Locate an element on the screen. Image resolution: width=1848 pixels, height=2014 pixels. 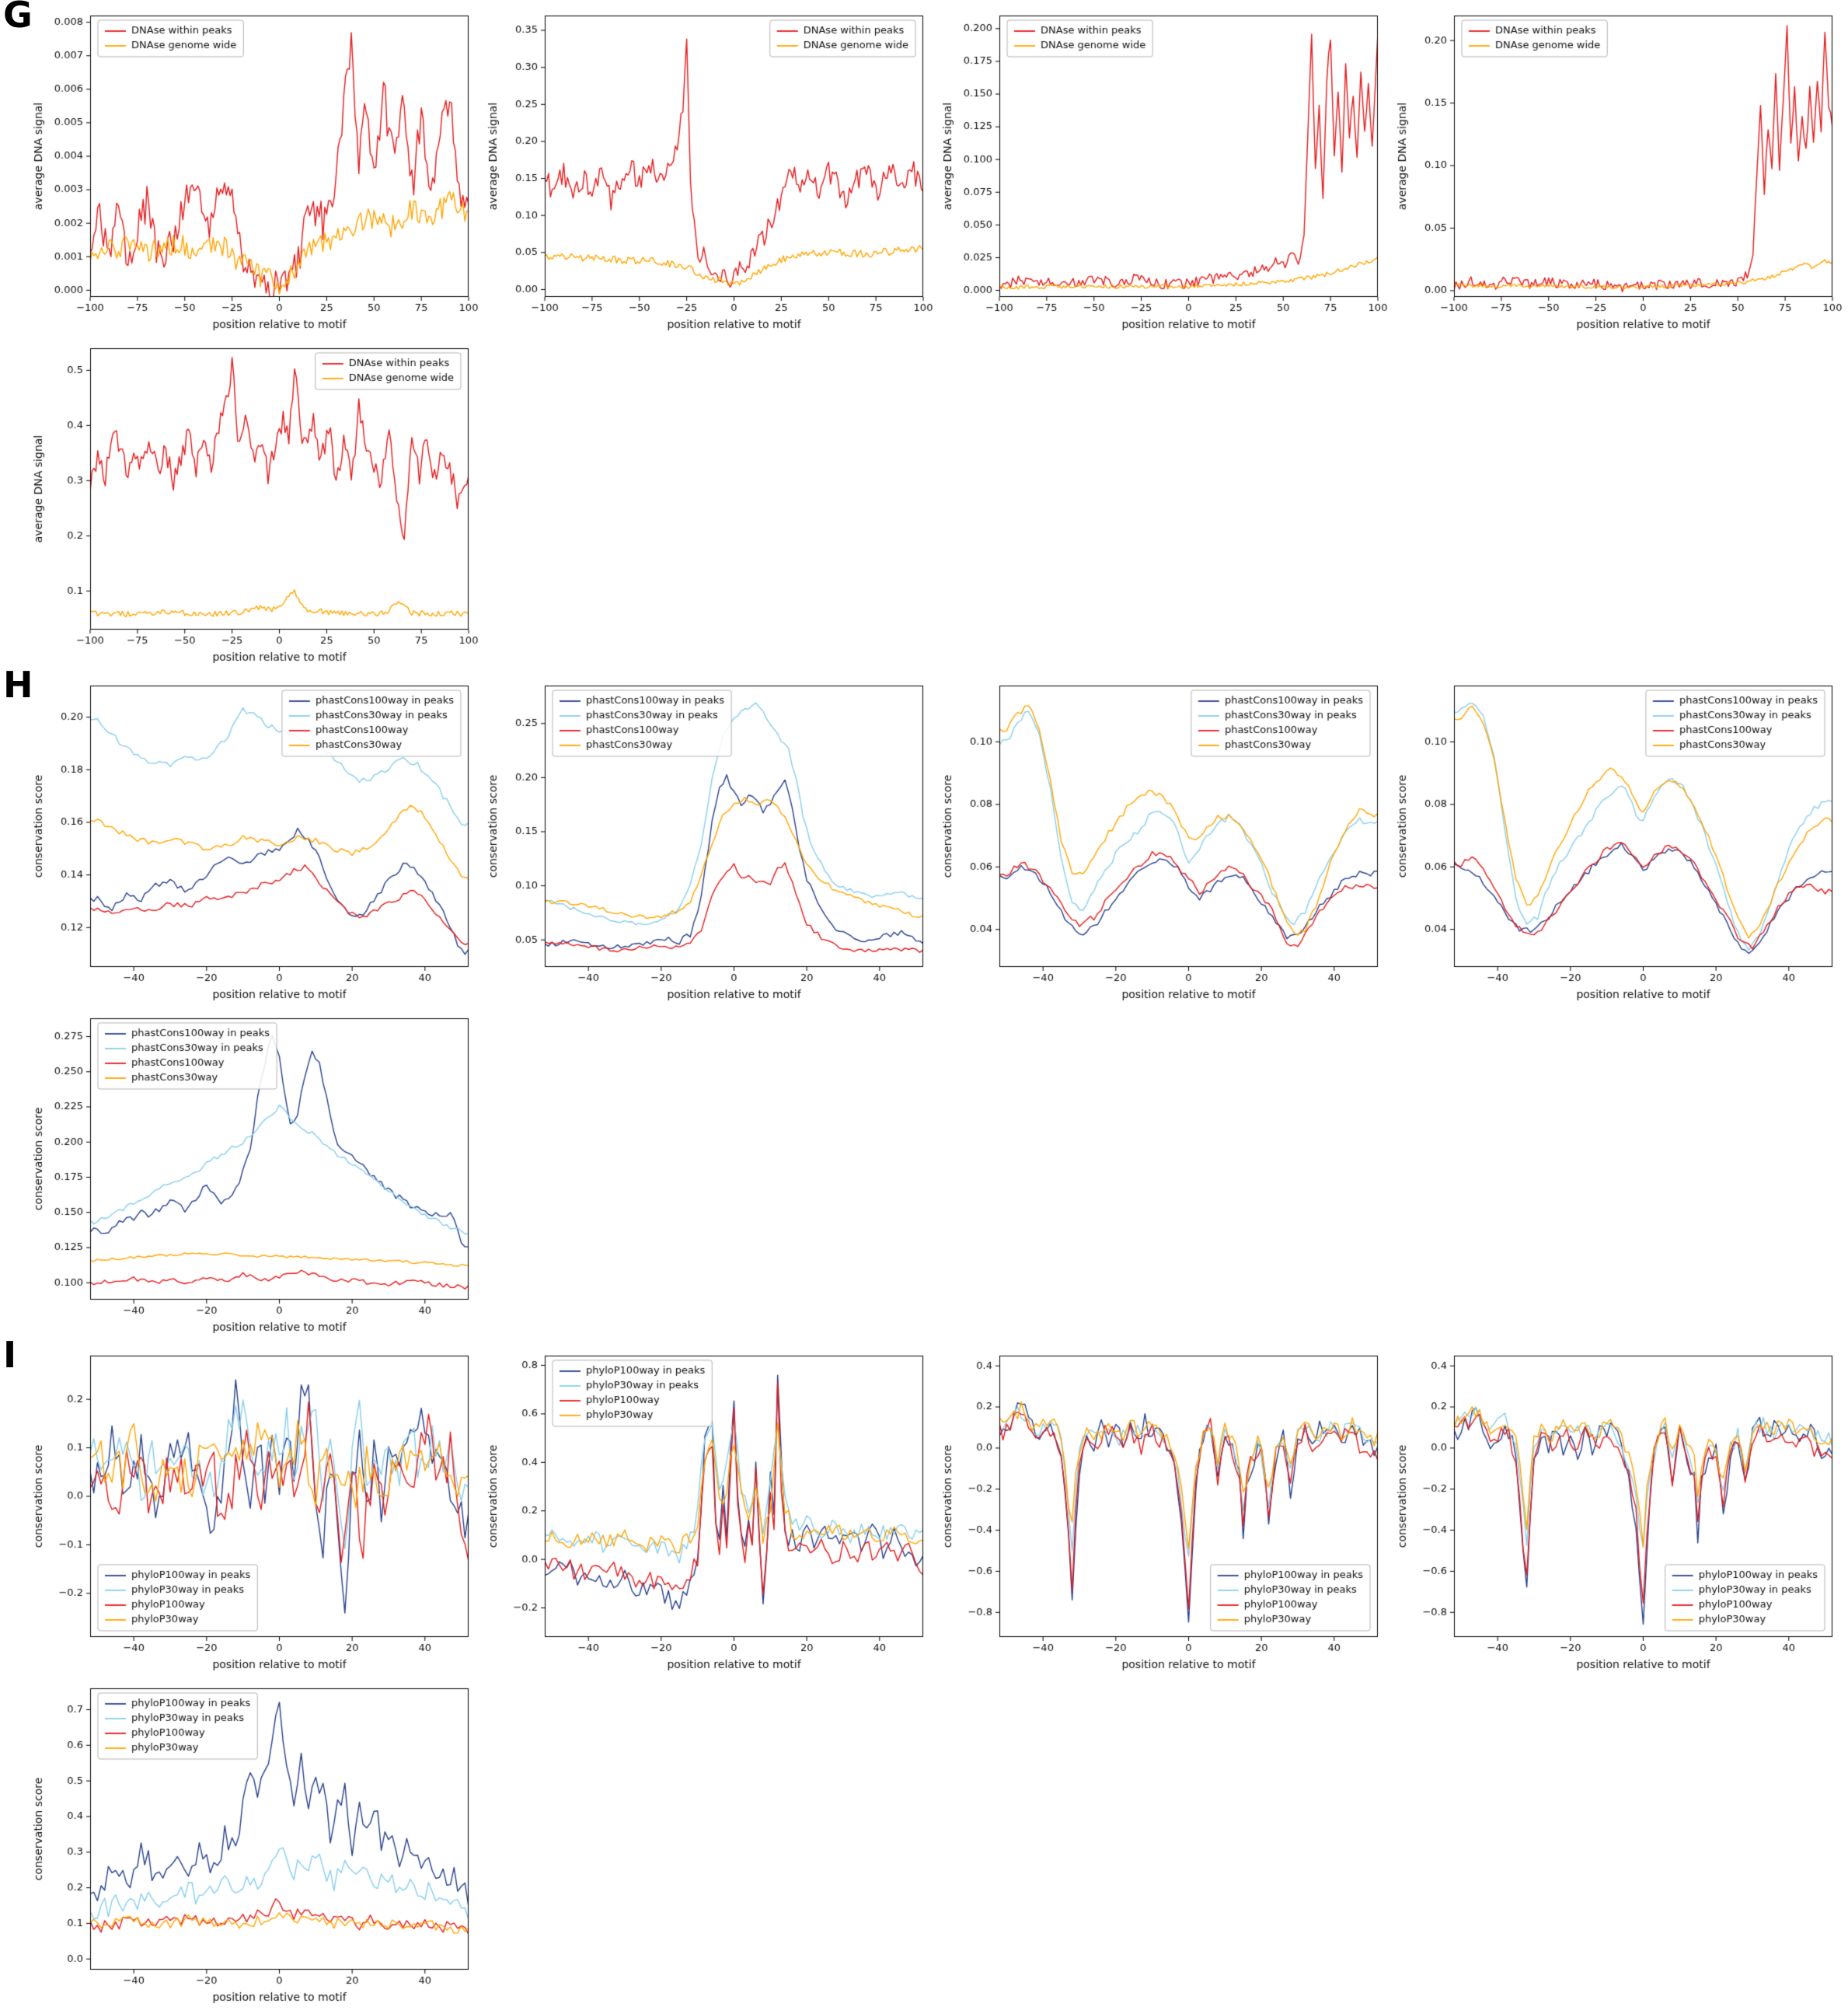
chart-canvas-H1 is located at coordinates (253, 841).